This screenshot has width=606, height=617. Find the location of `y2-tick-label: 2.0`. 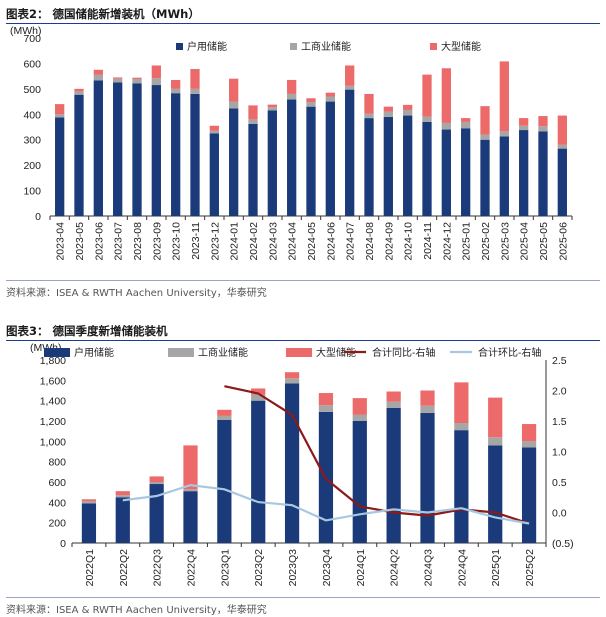

y2-tick-label: 2.0 is located at coordinates (559, 392).